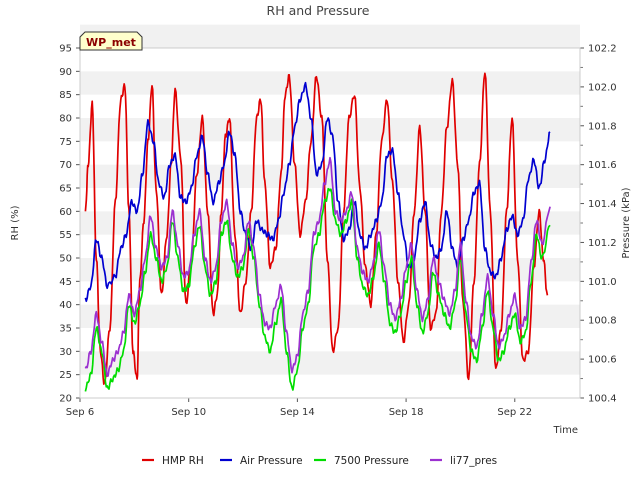 Image resolution: width=640 pixels, height=480 pixels. What do you see at coordinates (65, 235) in the screenshot?
I see `left-tick-label: 55` at bounding box center [65, 235].